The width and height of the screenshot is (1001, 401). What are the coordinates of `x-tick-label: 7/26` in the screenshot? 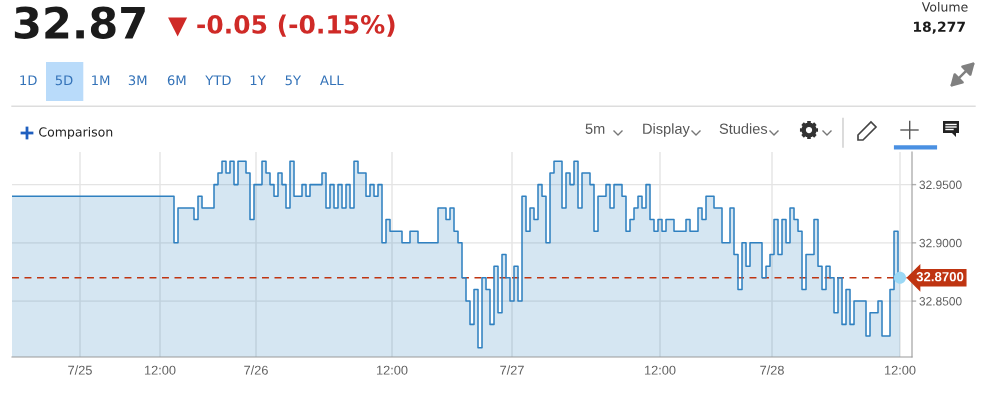 It's located at (256, 370).